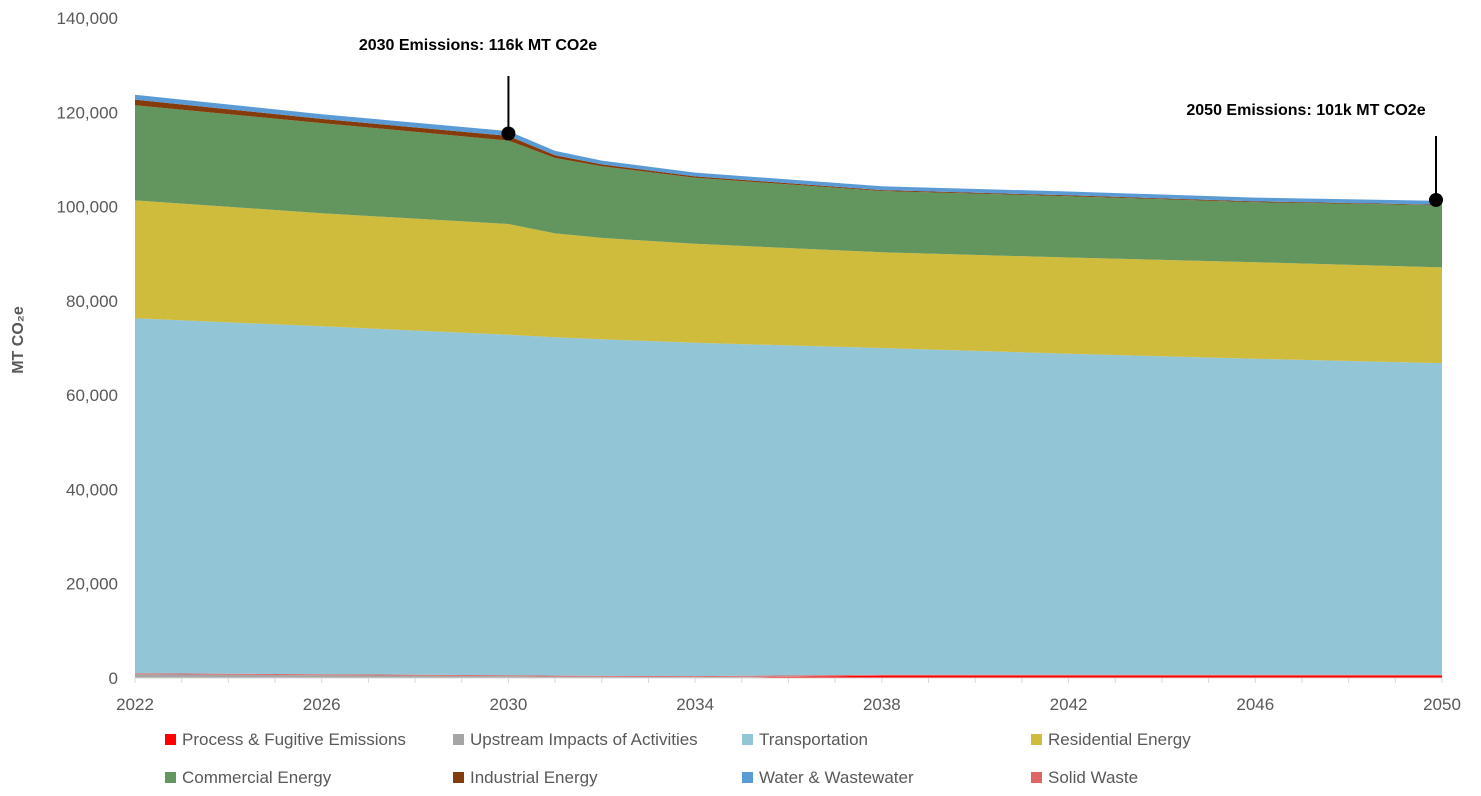 The image size is (1481, 796). I want to click on y-tick-label: 20,000, so click(92, 584).